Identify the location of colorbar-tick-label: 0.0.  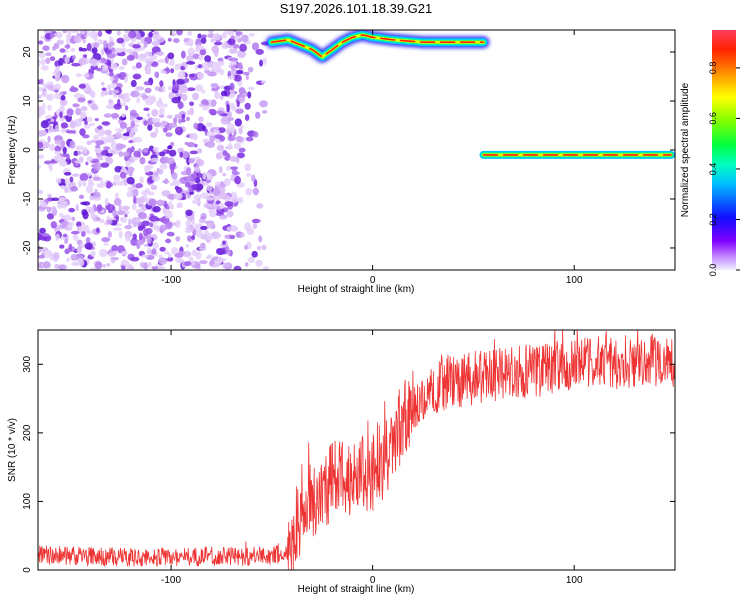
(713, 270).